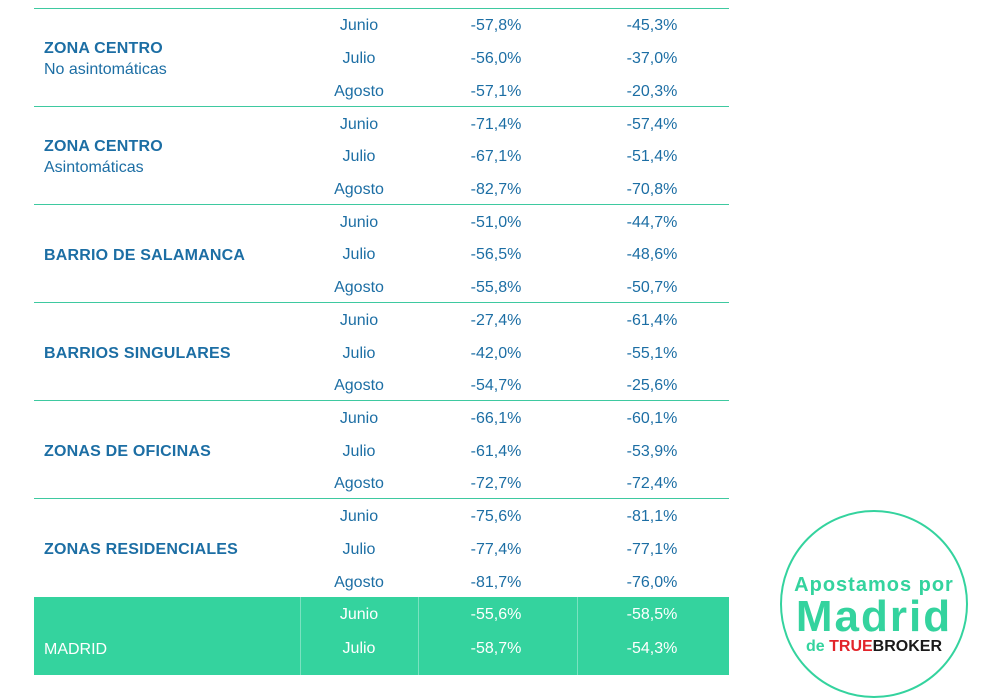  Describe the element at coordinates (496, 451) in the screenshot. I see `value-cell-1: -61,4%` at that location.